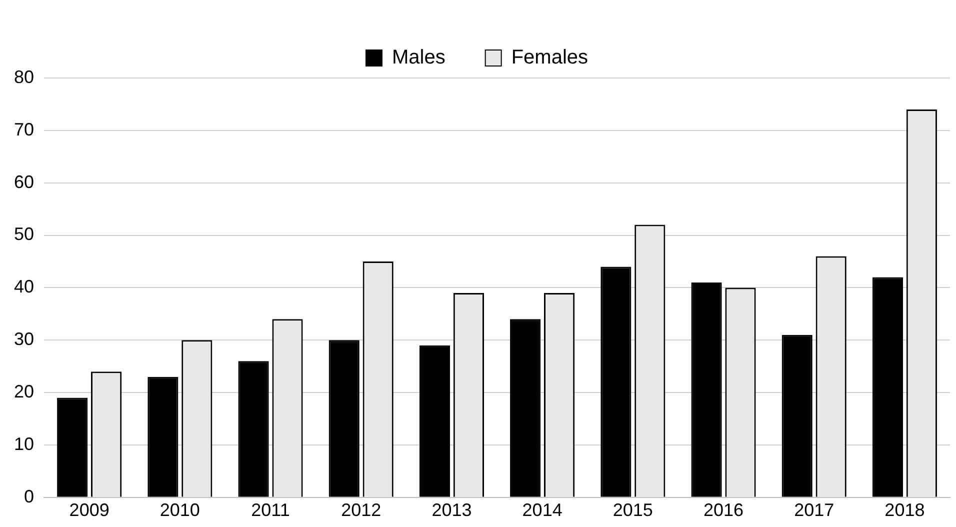  Describe the element at coordinates (904, 510) in the screenshot. I see `x-tick-label: 2018` at that location.